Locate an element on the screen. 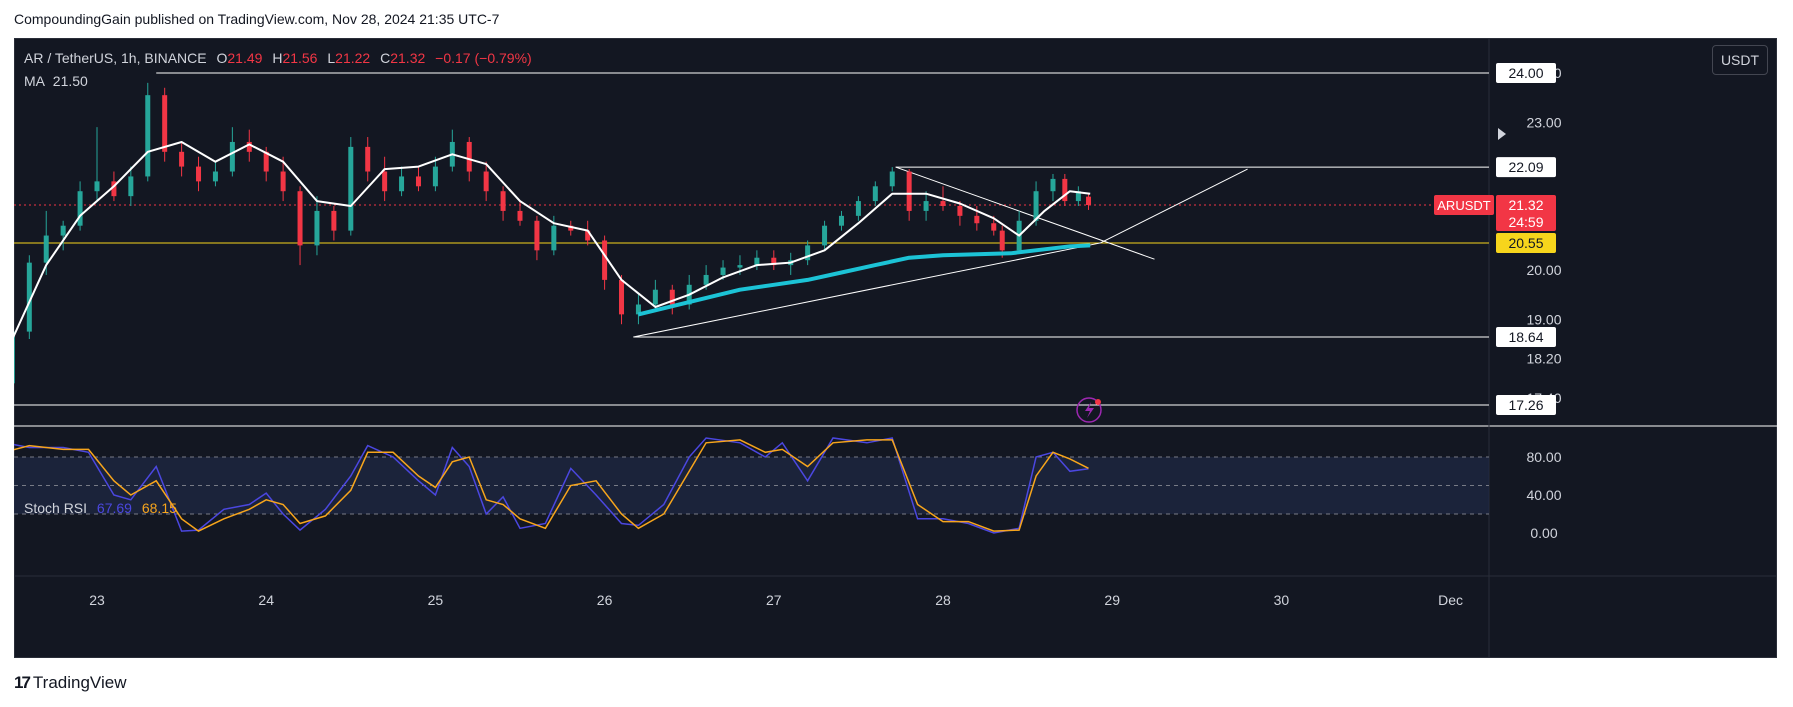 The width and height of the screenshot is (1793, 707). symbol-tag-label: ARUSDT is located at coordinates (1464, 205).